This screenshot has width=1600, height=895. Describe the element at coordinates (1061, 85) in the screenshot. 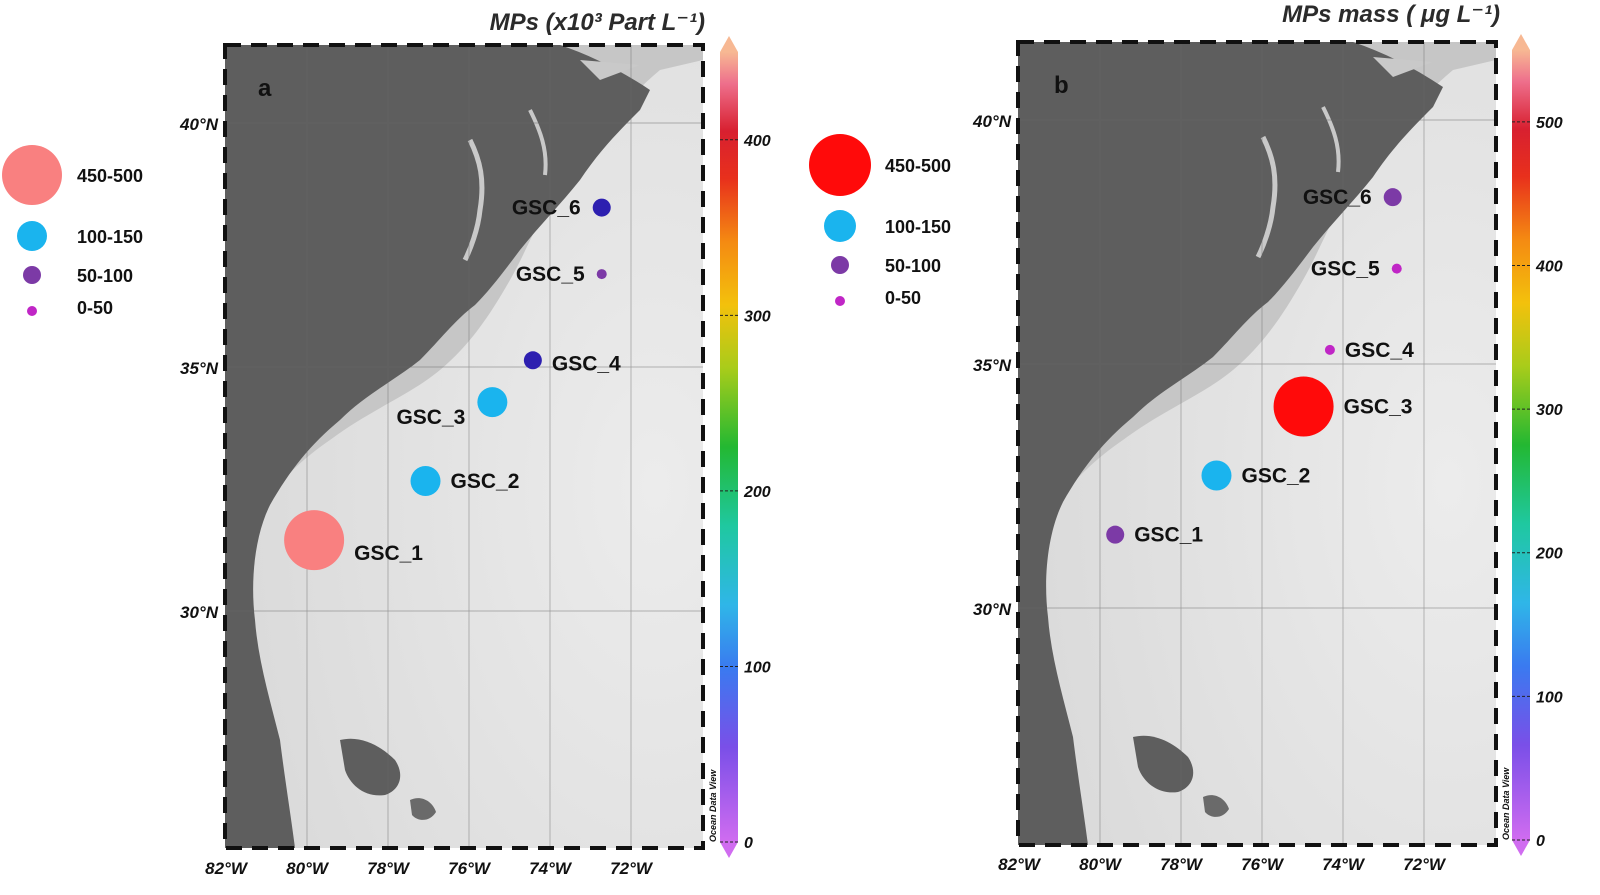

I see `panel-letter-b: b` at that location.